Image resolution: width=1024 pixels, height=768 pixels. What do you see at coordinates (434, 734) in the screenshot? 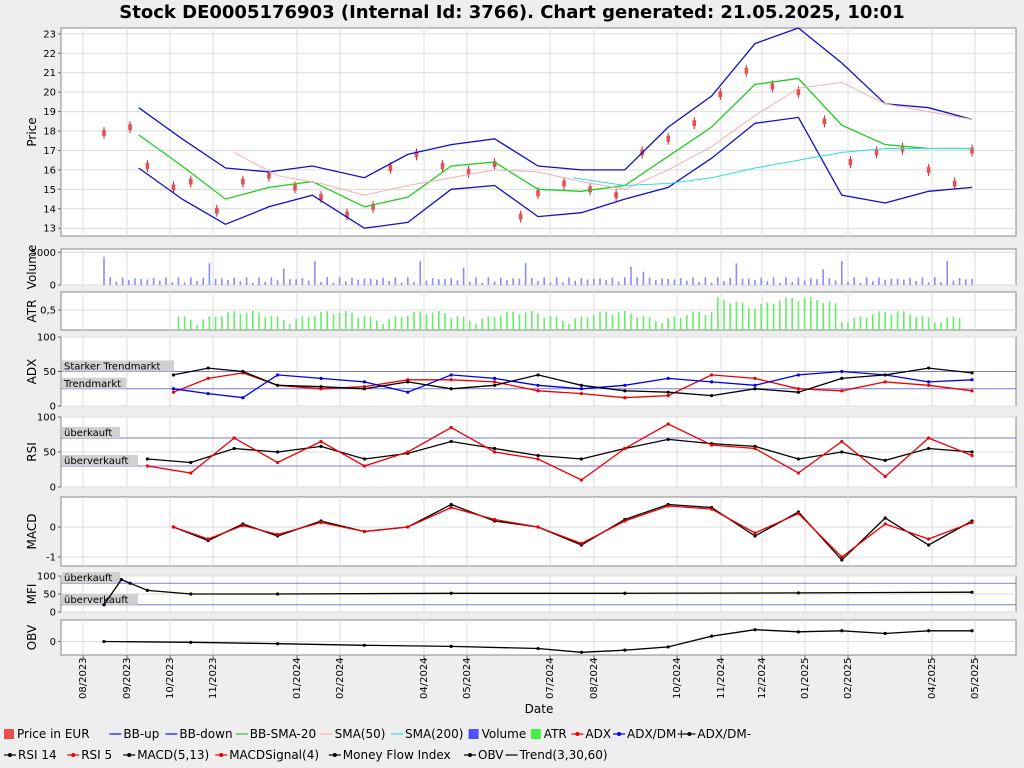
I see `legend-label: SMA(200)` at bounding box center [434, 734].